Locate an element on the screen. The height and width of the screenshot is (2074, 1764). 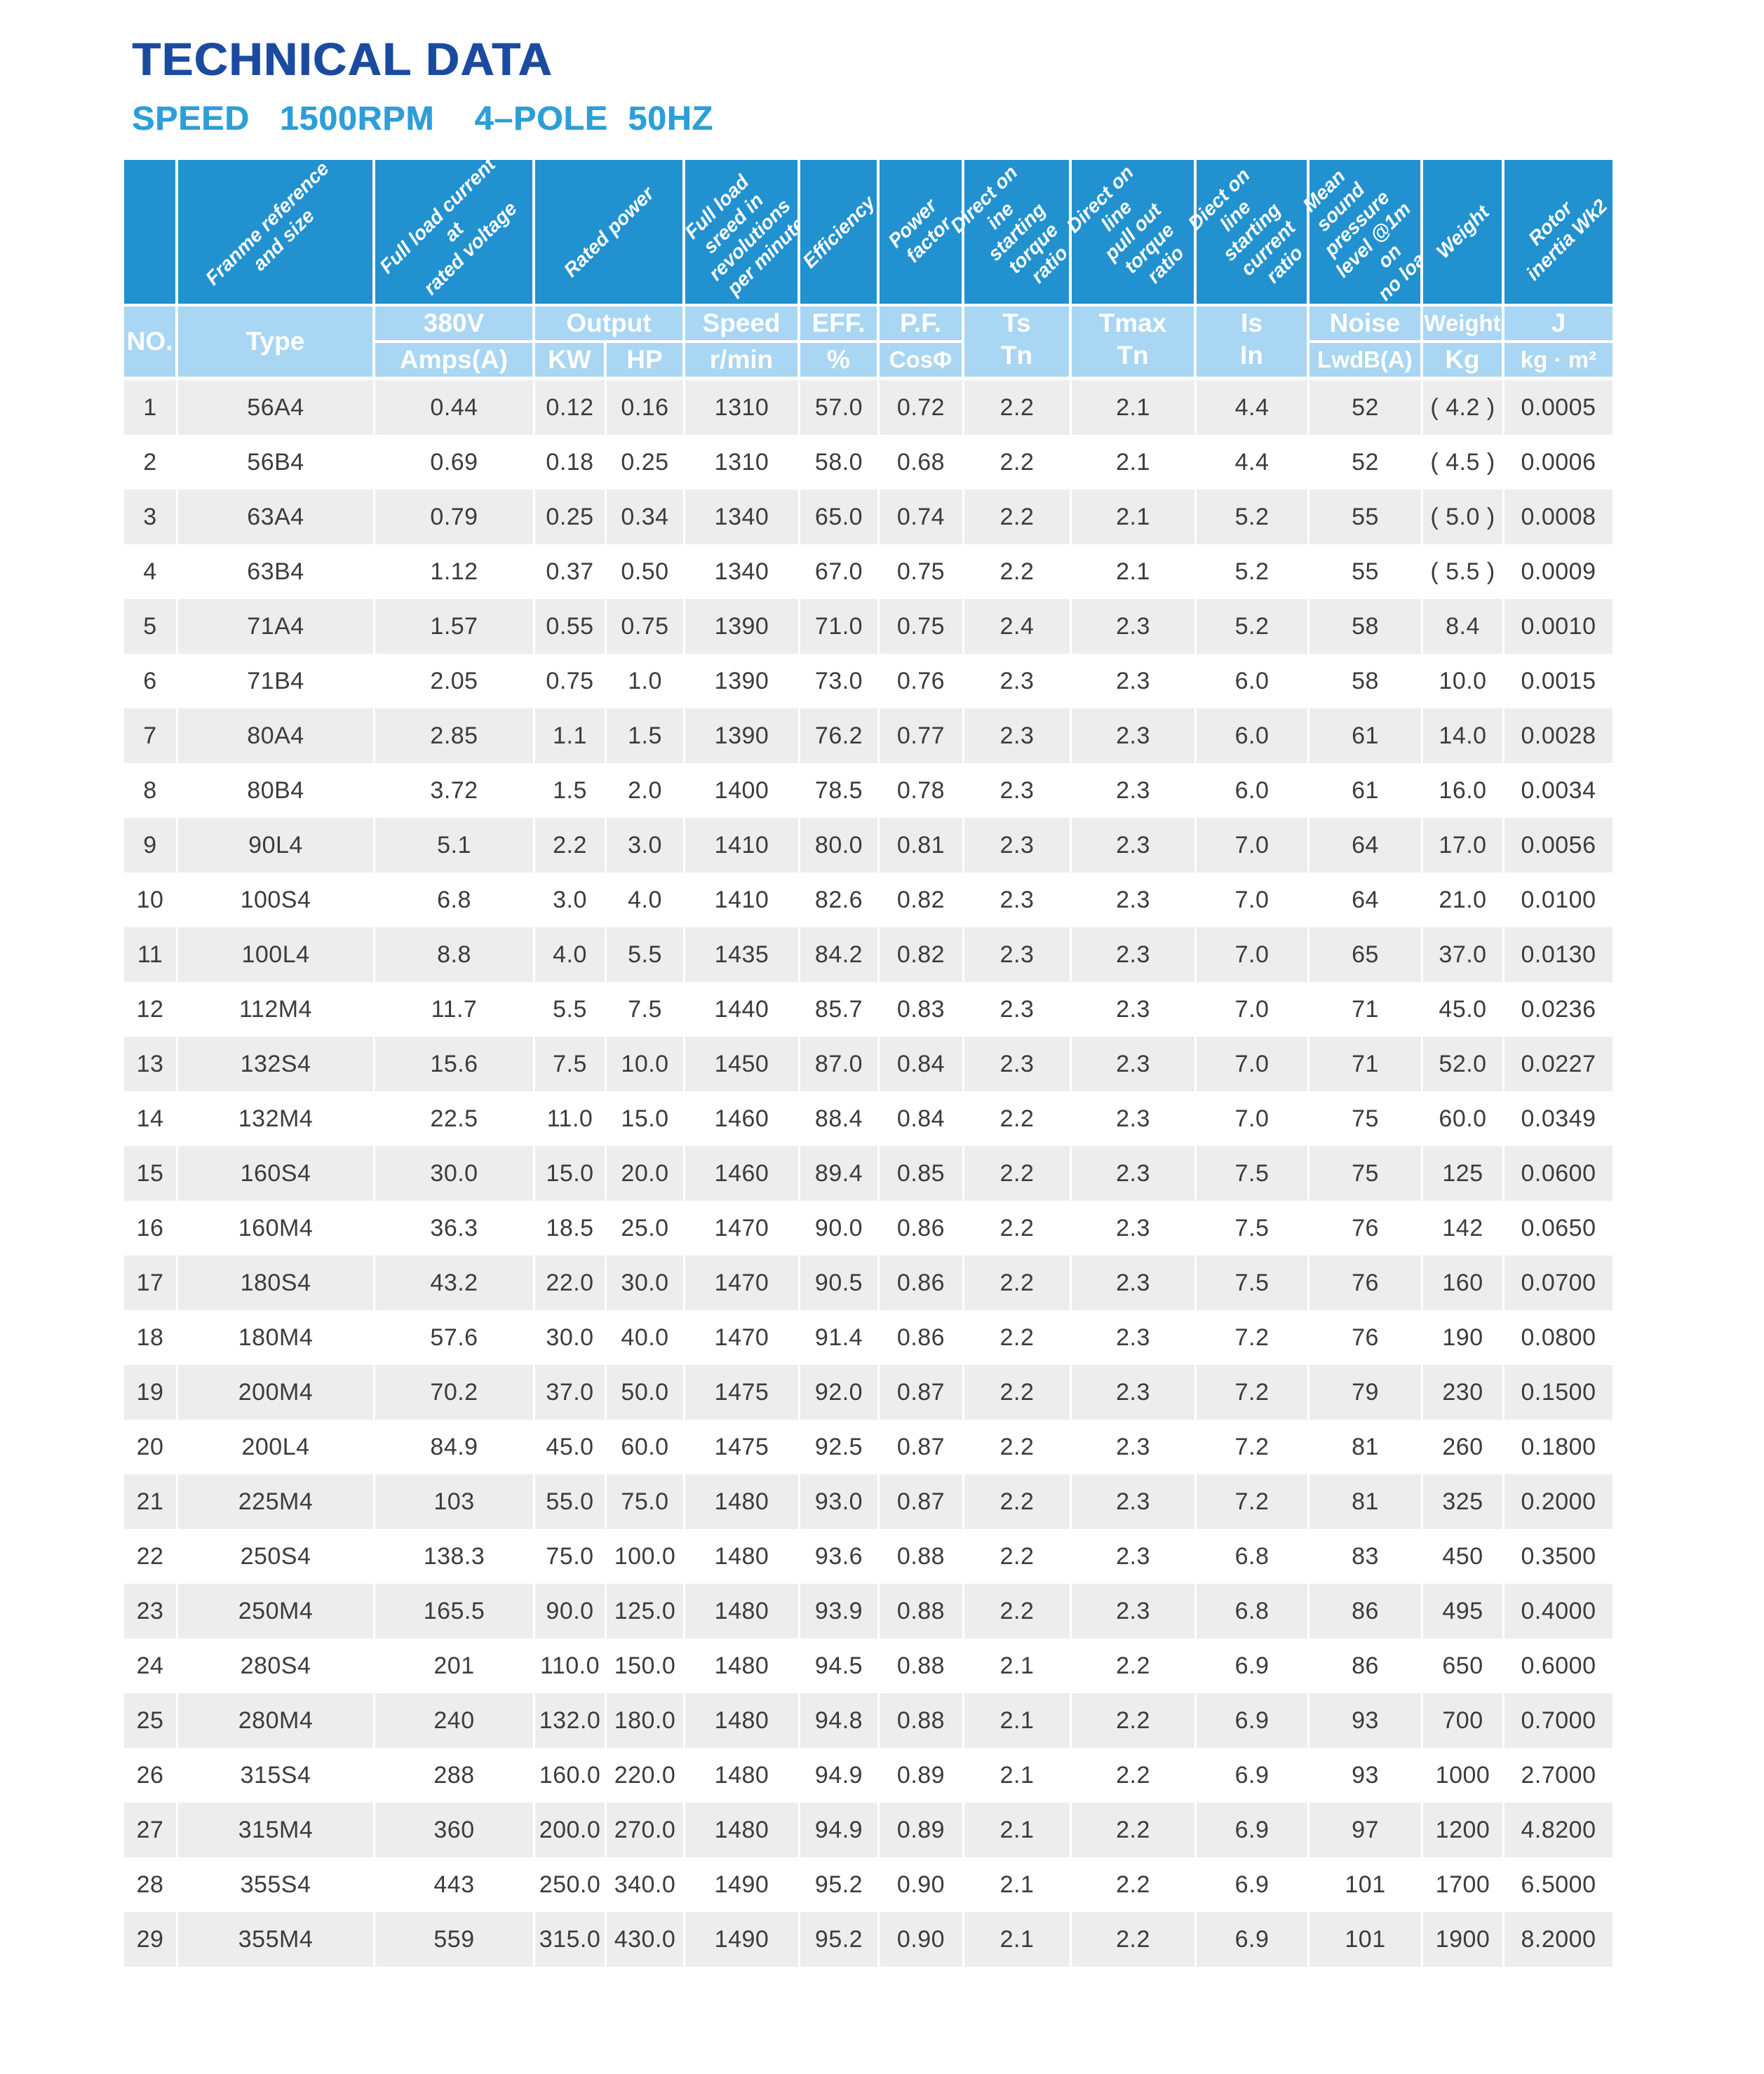
cell-weight: 142 is located at coordinates (1464, 1228).